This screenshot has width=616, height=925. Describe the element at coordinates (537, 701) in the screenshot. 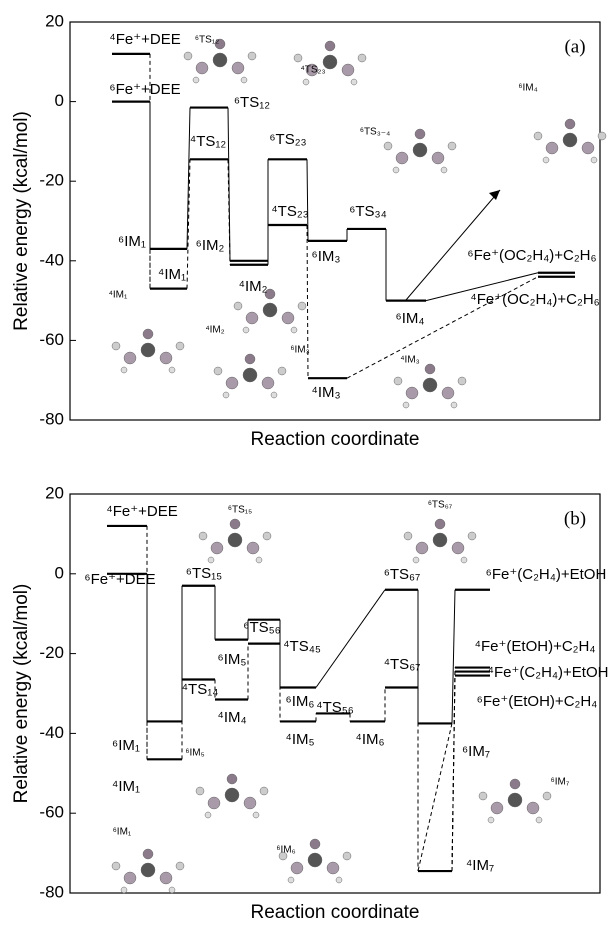

I see `level-label: ⁶Fe⁺(EtOH)+C₂H₄` at that location.